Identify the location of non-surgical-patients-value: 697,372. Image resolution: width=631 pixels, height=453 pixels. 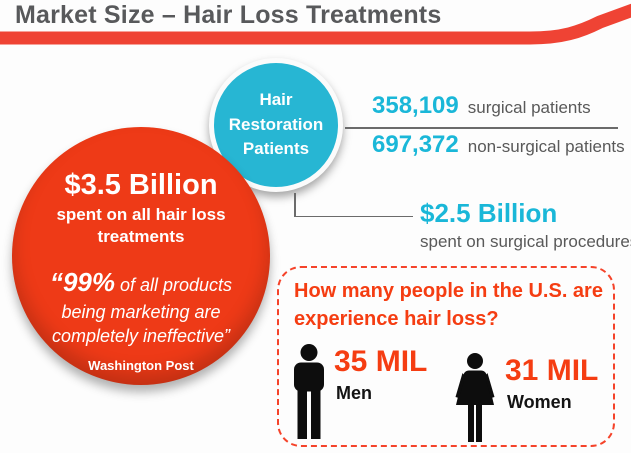
(415, 144).